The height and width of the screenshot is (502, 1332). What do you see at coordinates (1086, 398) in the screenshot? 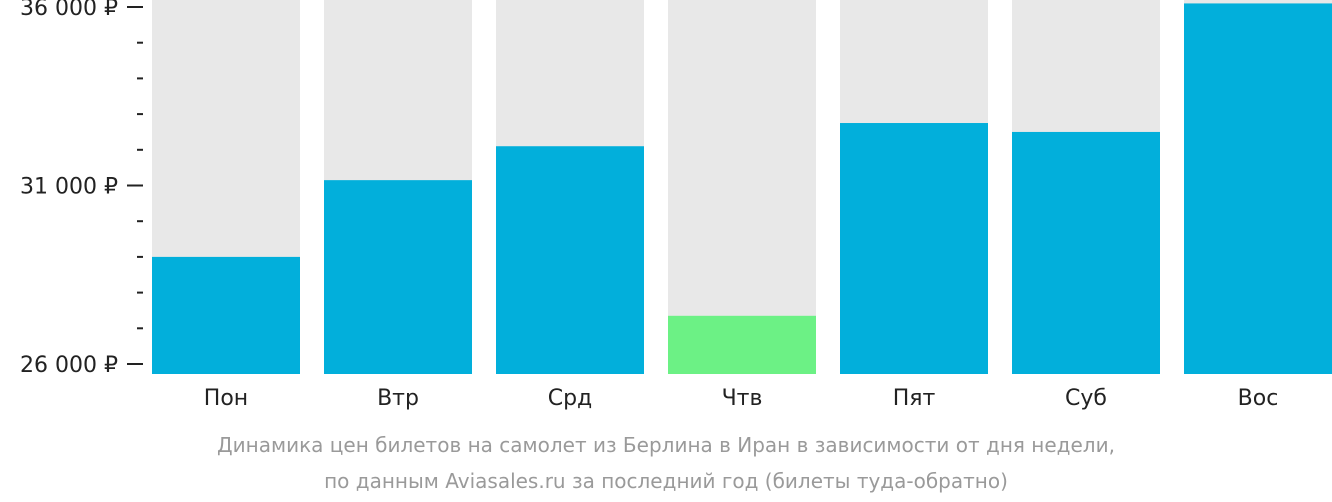
I see `x-tick-label: Суб` at bounding box center [1086, 398].